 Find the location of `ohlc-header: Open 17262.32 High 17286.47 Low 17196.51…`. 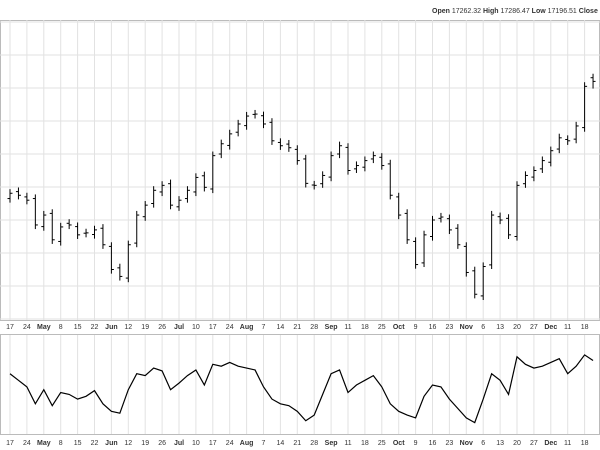

ohlc-header: Open 17262.32 High 17286.47 Low 17196.51… is located at coordinates (516, 11).